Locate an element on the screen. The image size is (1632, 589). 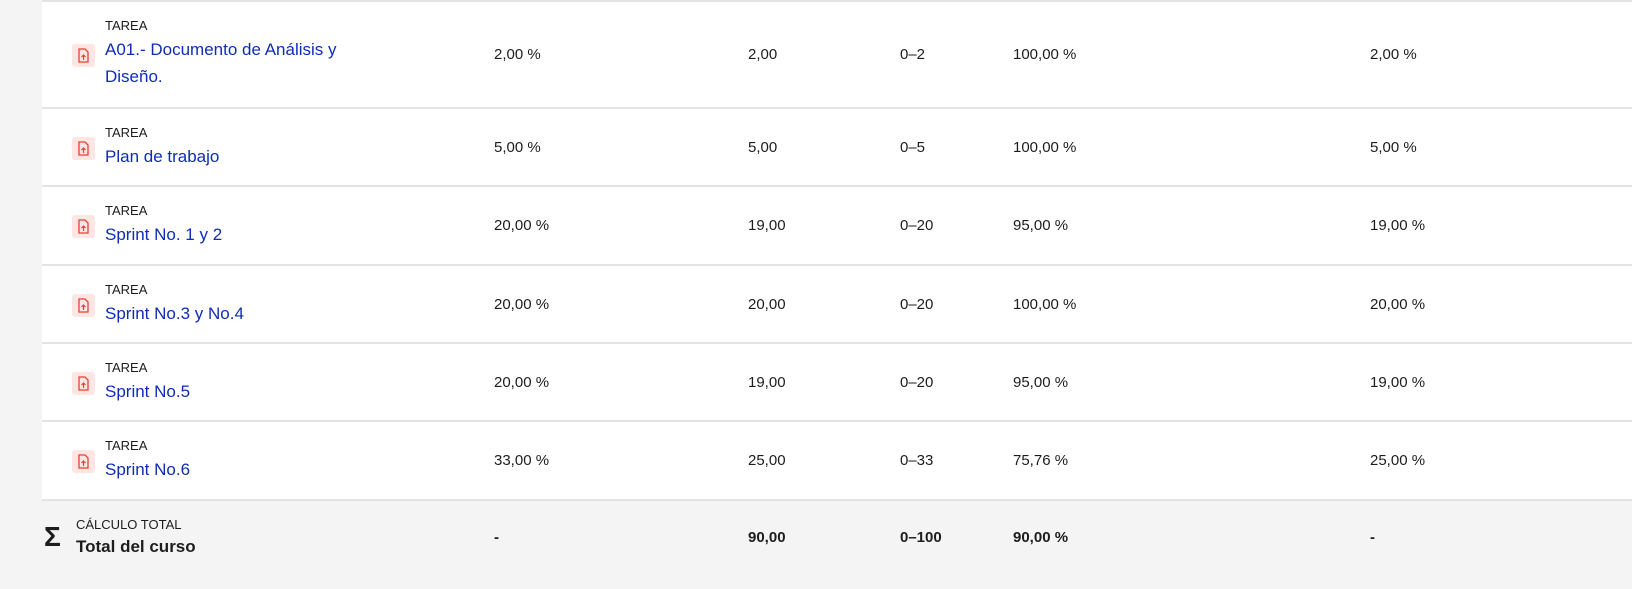
item-name-link: Sprint No.5 is located at coordinates (148, 391).